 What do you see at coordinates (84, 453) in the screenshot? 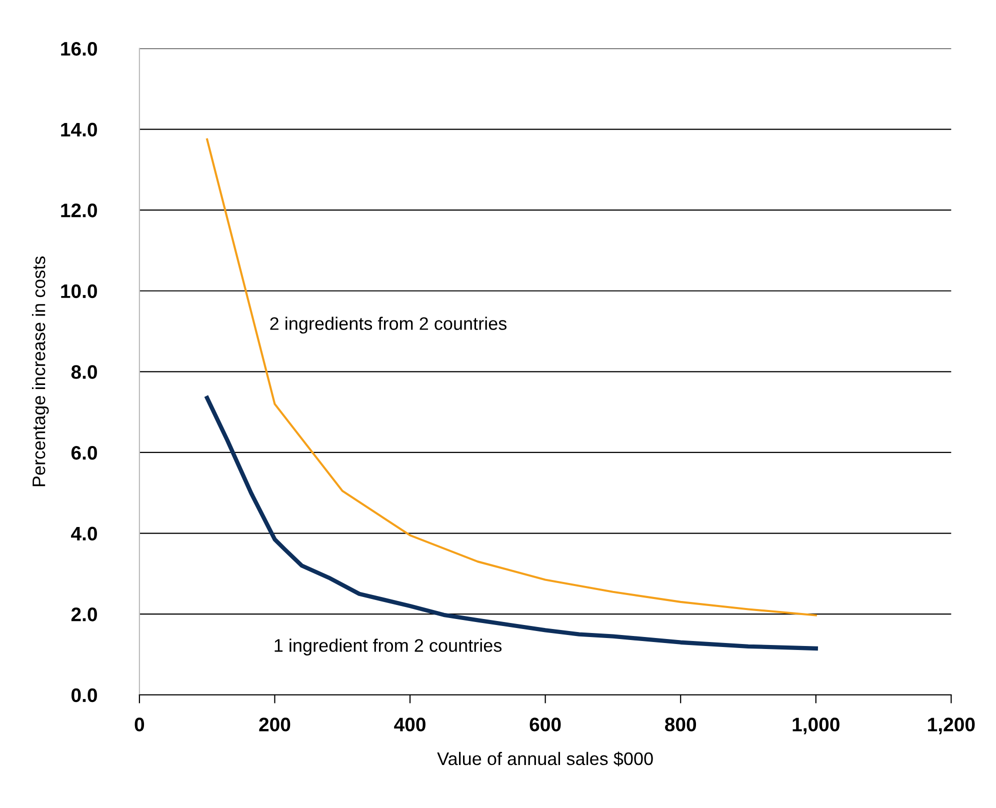
I see `y-tick-label: 6.0` at bounding box center [84, 453].